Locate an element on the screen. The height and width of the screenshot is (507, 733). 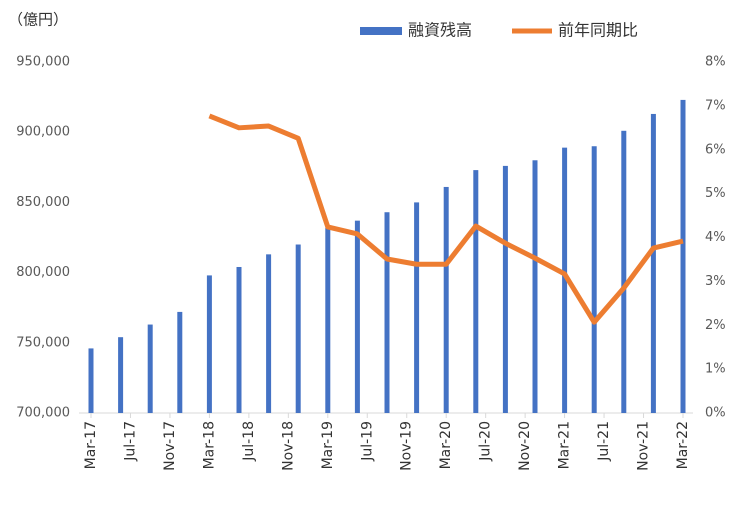
x-tick-label: Jul-20 is located at coordinates (486, 441).